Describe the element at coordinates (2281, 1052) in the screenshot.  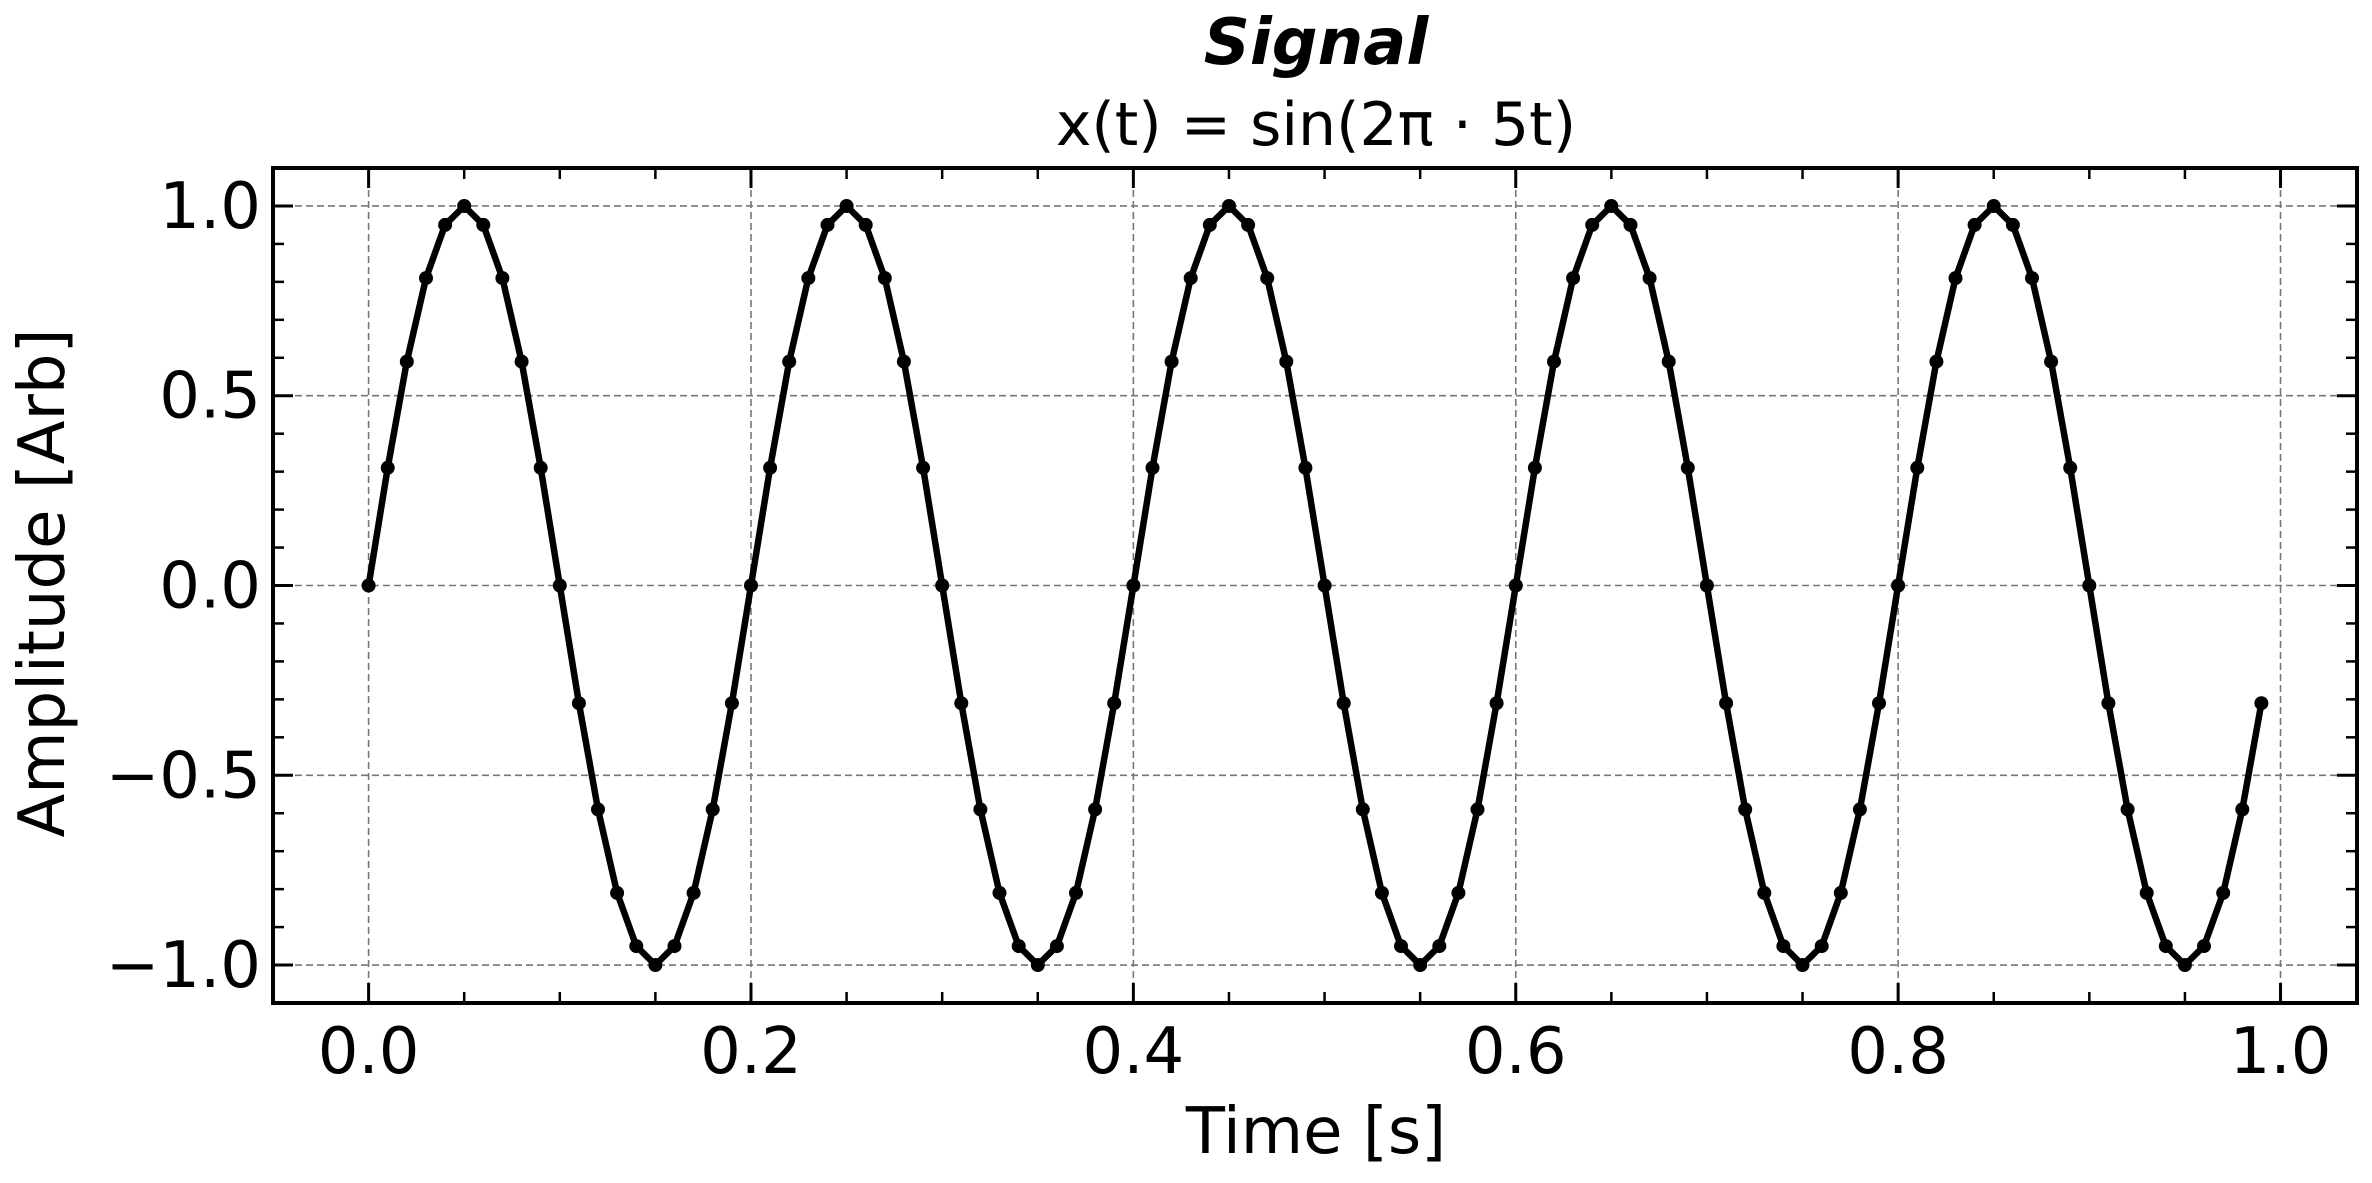
I see `x-tick-label: 1.0` at that location.